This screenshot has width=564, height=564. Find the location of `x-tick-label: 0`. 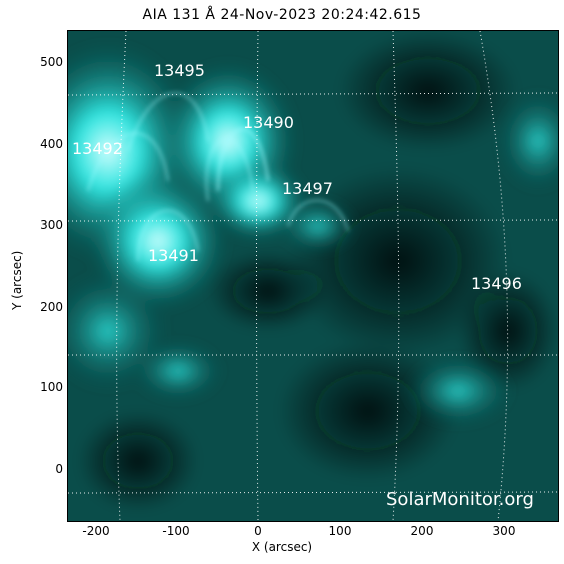

x-tick-label: 0 is located at coordinates (258, 531).